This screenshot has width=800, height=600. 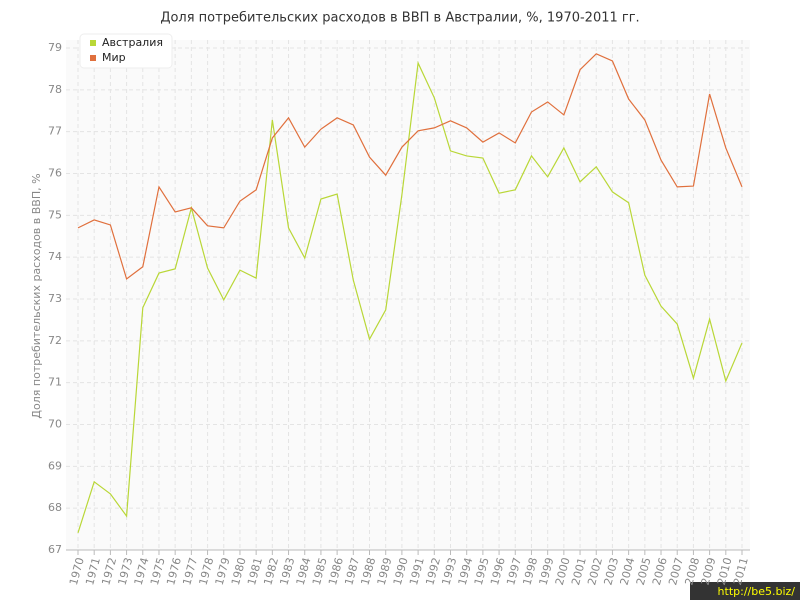 I want to click on y-tick-label: 78, so click(x=55, y=89).